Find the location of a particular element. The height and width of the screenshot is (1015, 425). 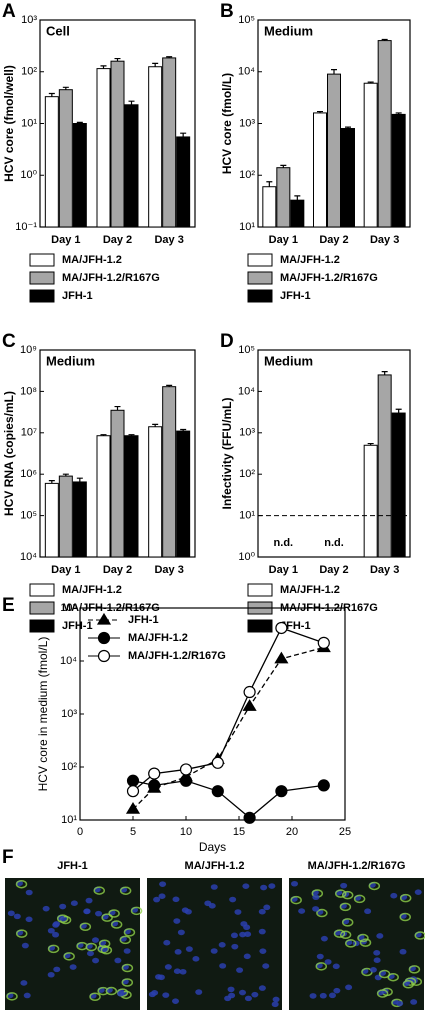

y-tick-label: 10³ is located at coordinates (29, 20).